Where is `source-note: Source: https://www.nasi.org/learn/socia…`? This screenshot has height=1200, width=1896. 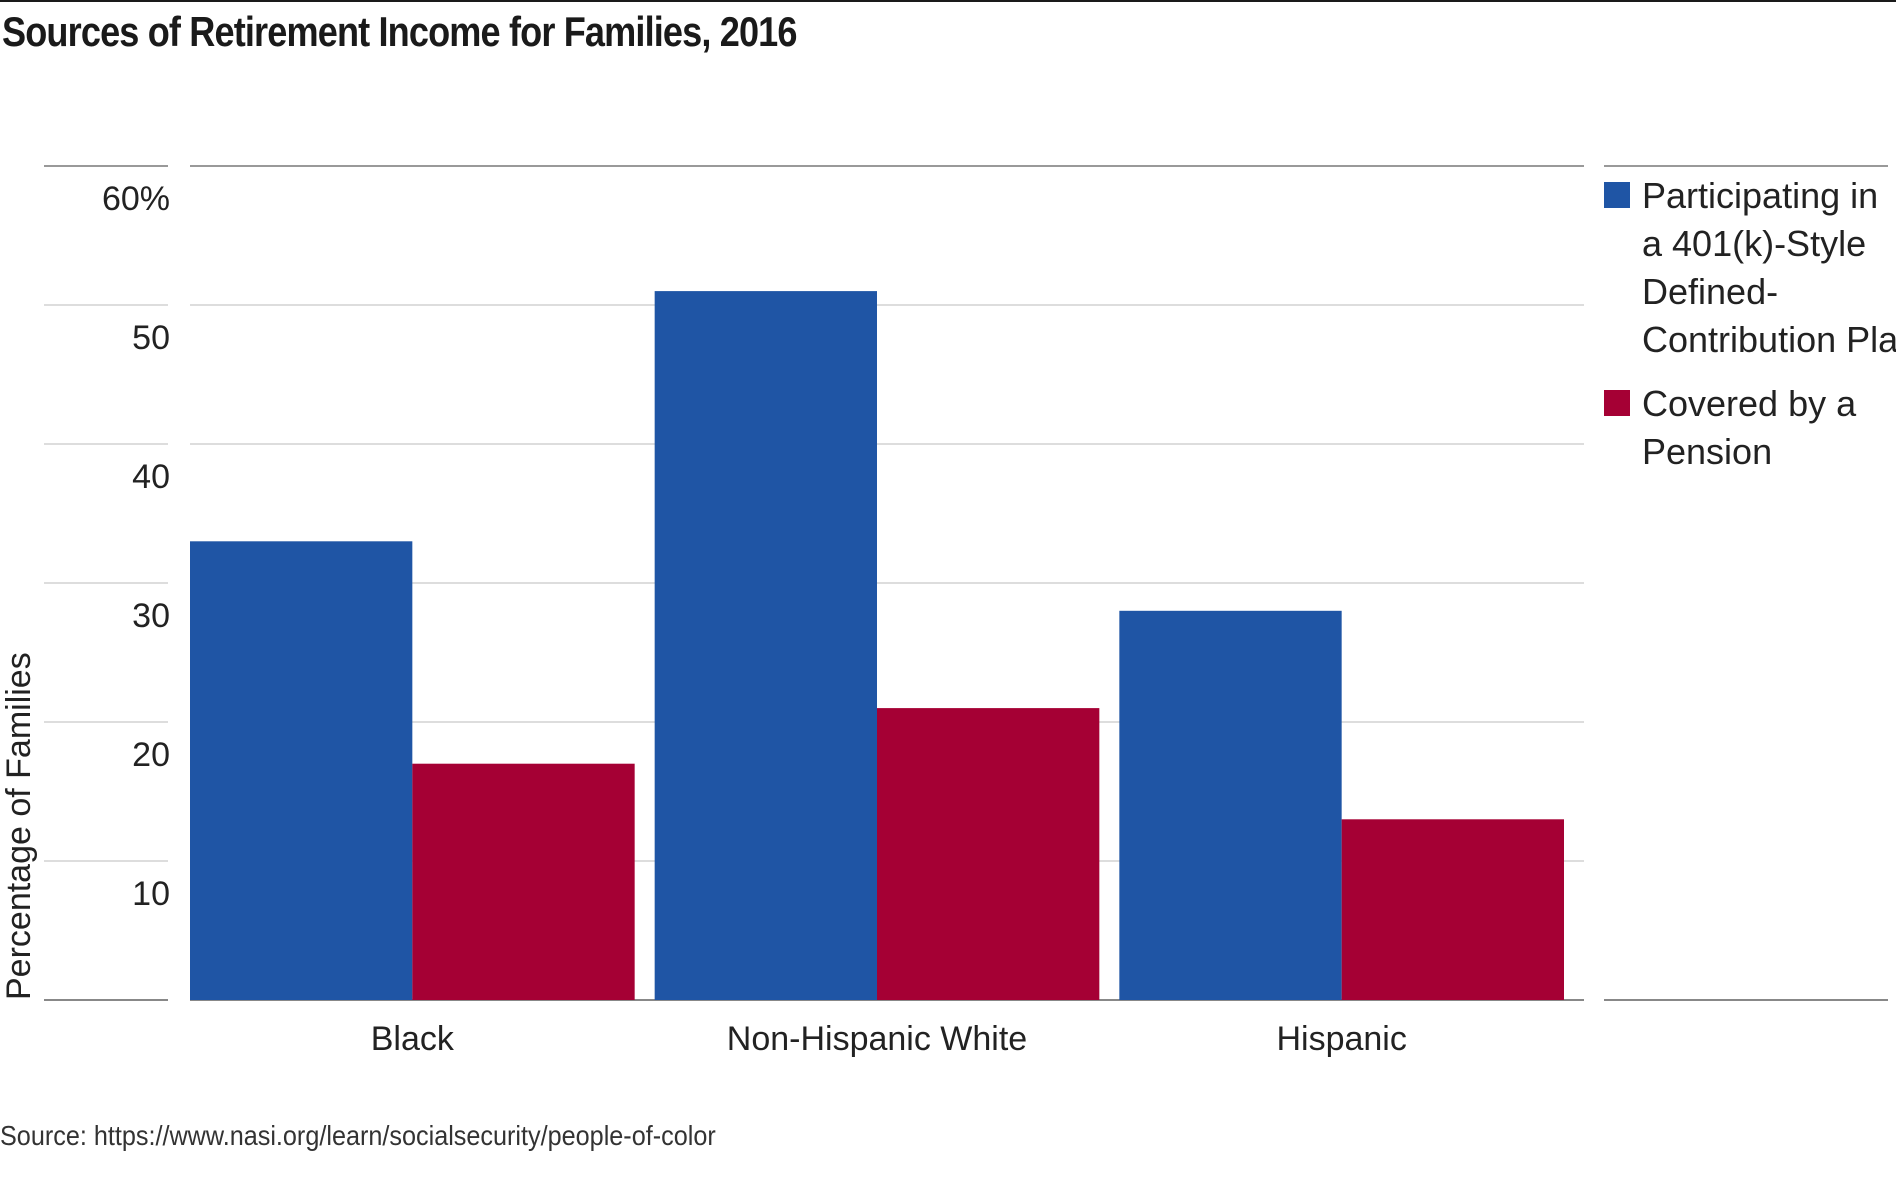
source-note: Source: https://www.nasi.org/learn/socia… is located at coordinates (358, 1135).